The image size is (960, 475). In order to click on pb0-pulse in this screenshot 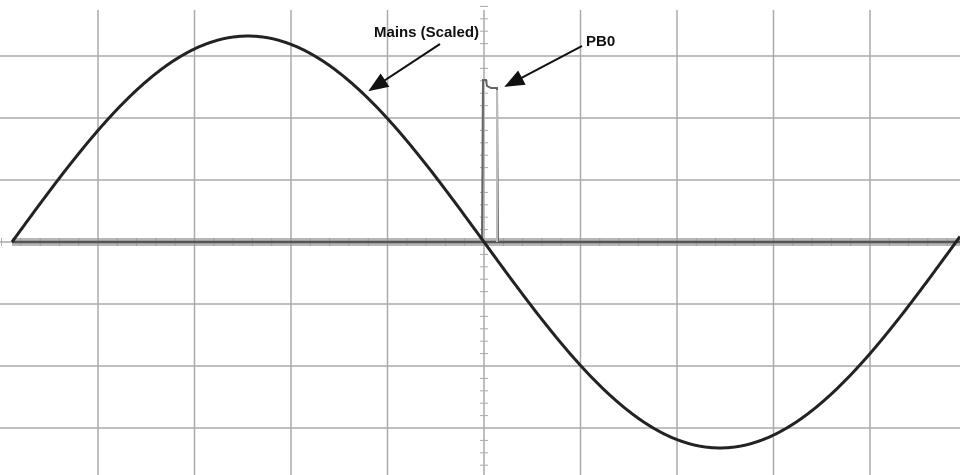, I will do `click(490, 161)`.